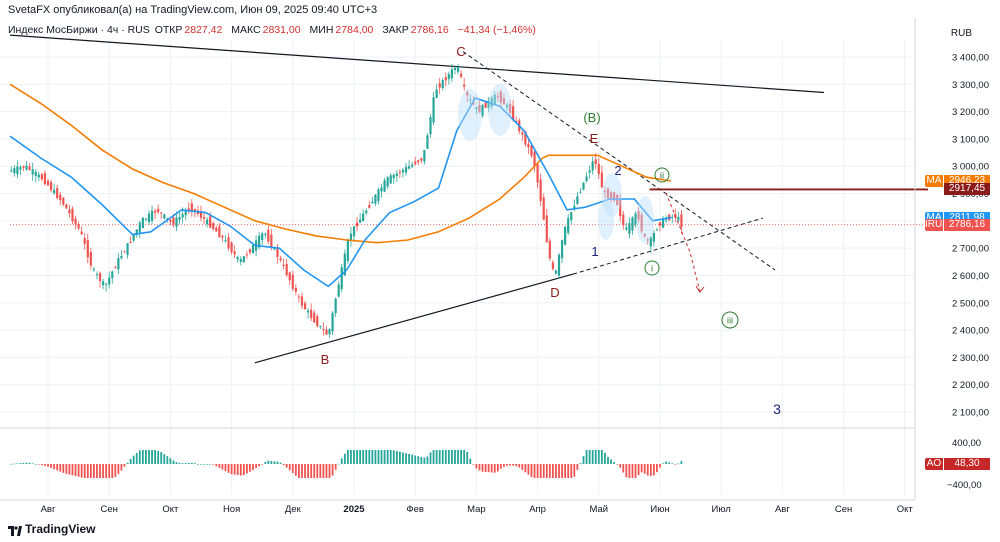 The height and width of the screenshot is (542, 1000). I want to click on currency-label: RUB, so click(961, 33).